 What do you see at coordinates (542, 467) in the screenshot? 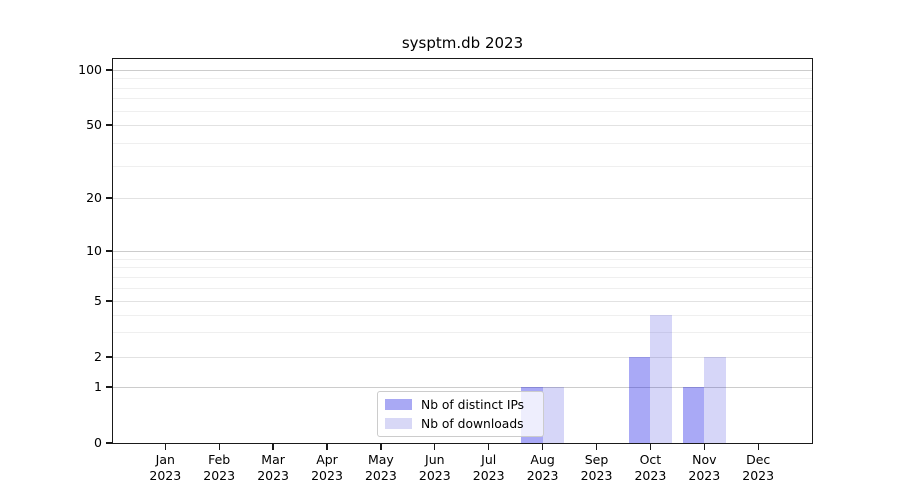
I see `x-tick-label: Aug 2023` at bounding box center [542, 467].